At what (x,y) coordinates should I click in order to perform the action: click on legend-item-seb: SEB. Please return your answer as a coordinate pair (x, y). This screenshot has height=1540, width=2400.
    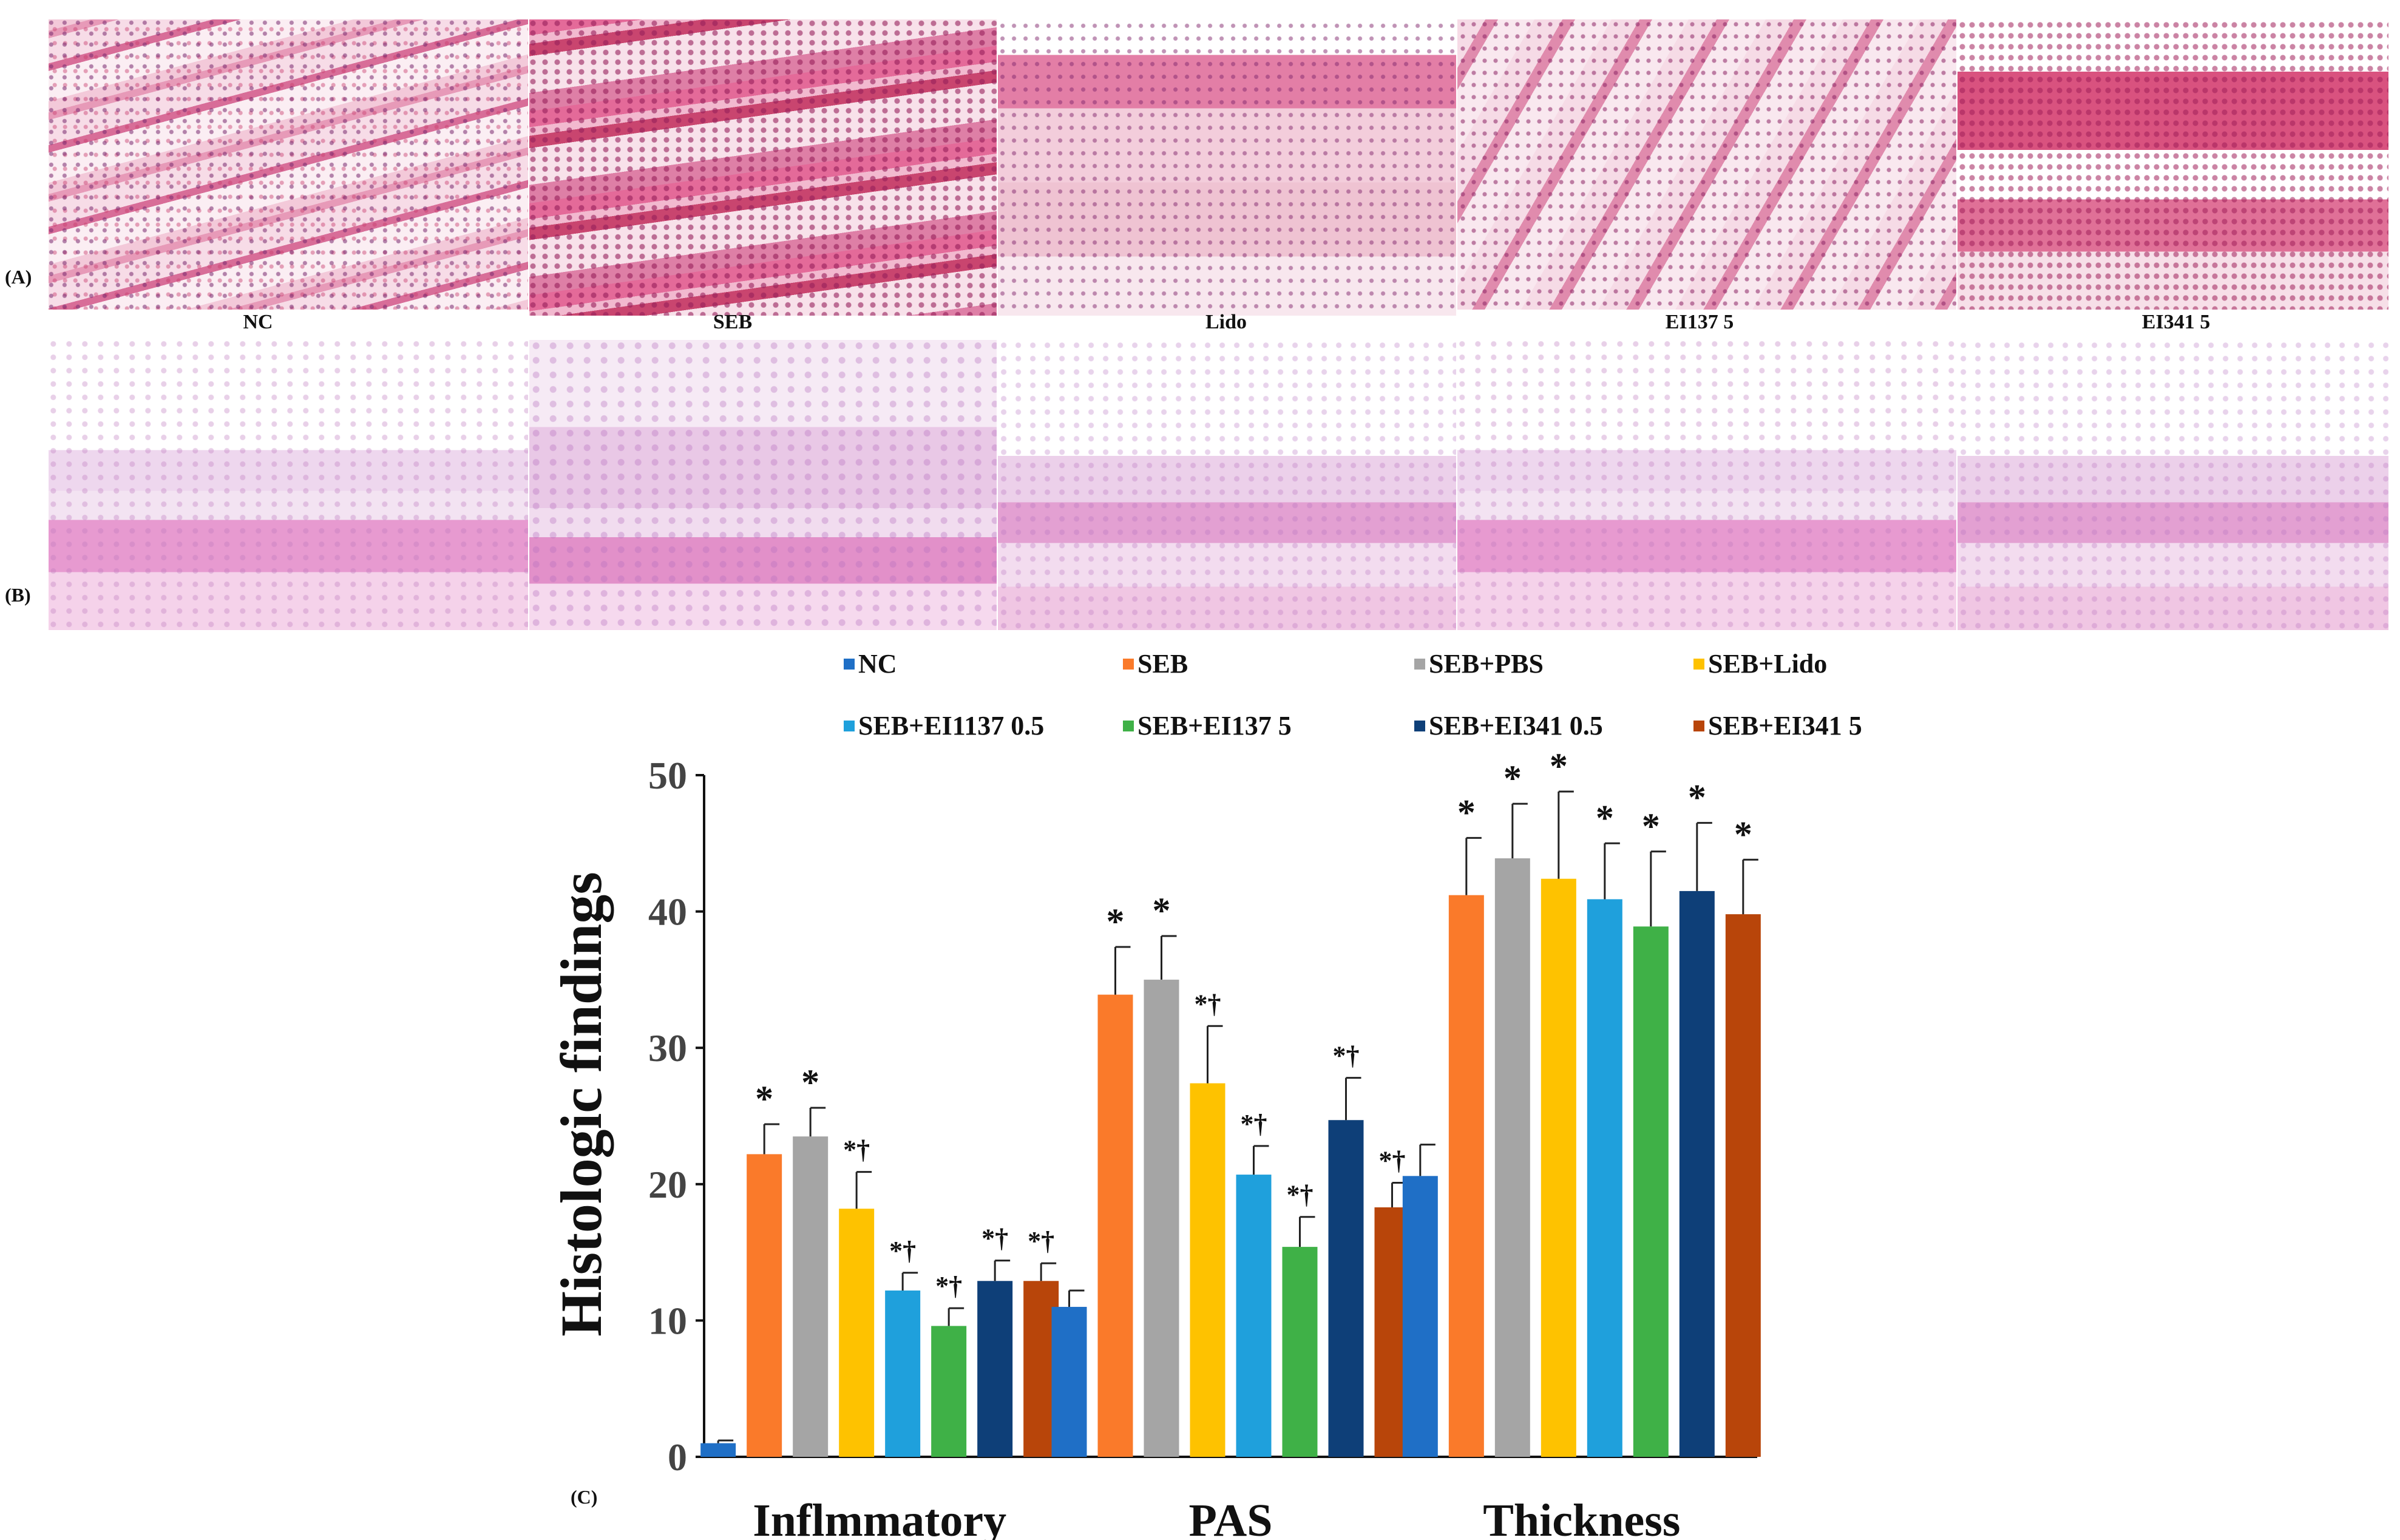
    Looking at the image, I should click on (1155, 663).